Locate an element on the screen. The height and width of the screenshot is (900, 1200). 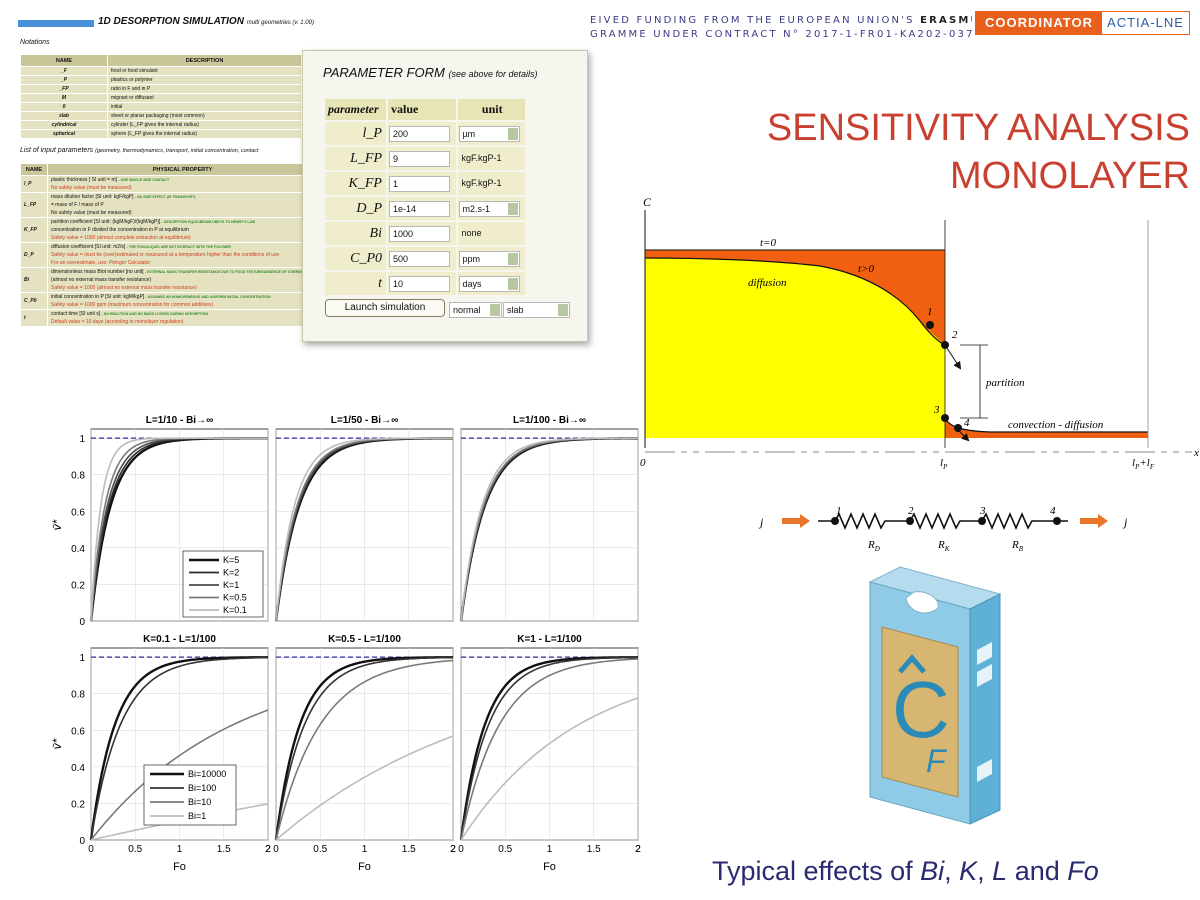
param-form-unit-cell: kgF.kgP-1 is located at coordinates (491, 183).